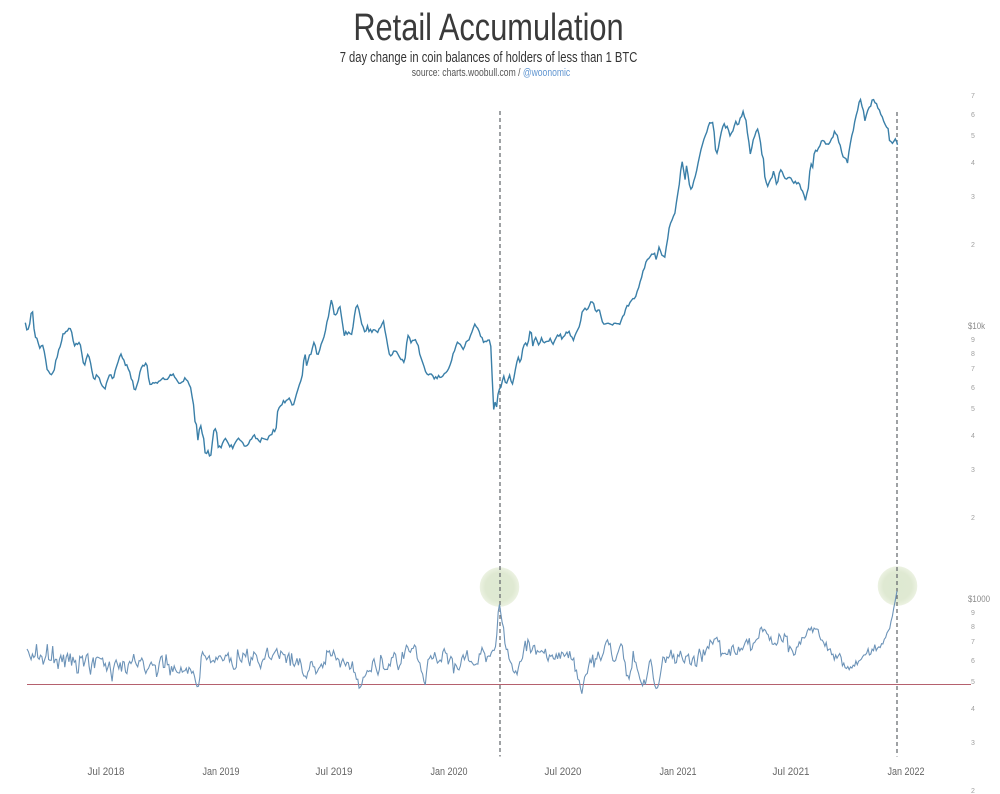 This screenshot has width=1000, height=794. What do you see at coordinates (334, 772) in the screenshot?
I see `svg-text: Jul 2019` at bounding box center [334, 772].